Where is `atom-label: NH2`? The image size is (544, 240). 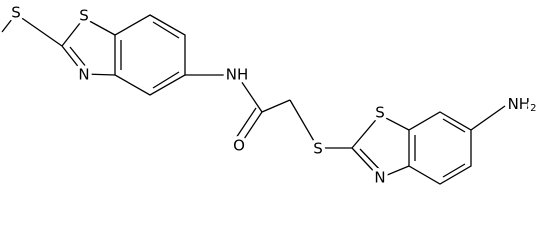 atom-label: NH2 is located at coordinates (522, 105).